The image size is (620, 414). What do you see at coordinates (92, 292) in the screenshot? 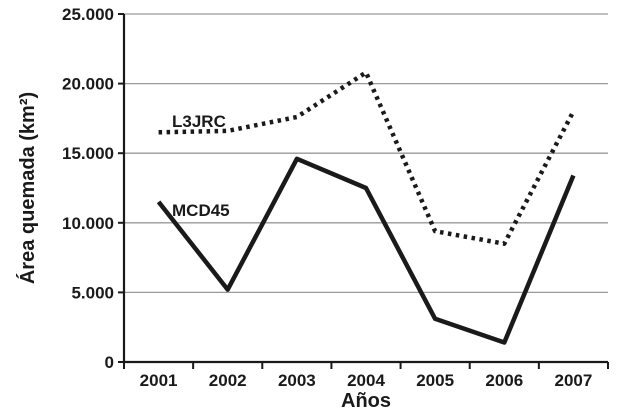
I see `y-tick-label: 5.000` at bounding box center [92, 292].